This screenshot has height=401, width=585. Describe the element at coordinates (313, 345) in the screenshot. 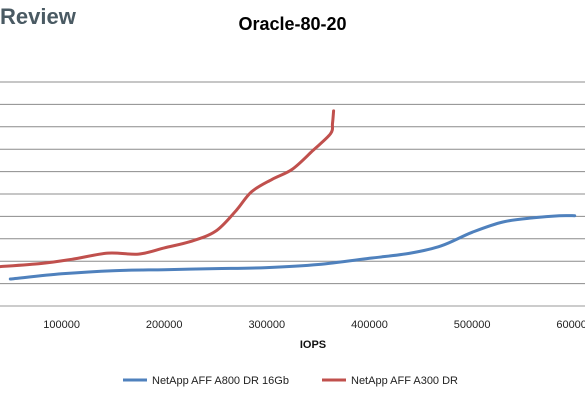

I see `x-axis-title: IOPS` at that location.